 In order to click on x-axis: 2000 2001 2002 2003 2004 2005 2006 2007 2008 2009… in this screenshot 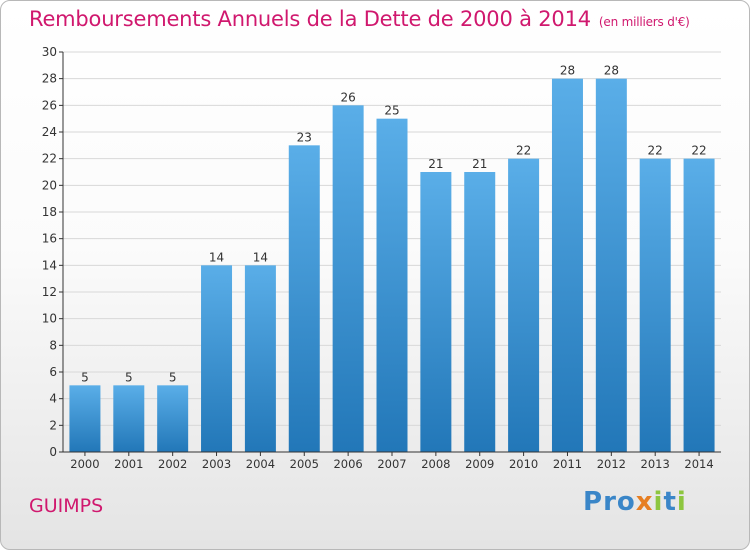, I will do `click(392, 461)`.